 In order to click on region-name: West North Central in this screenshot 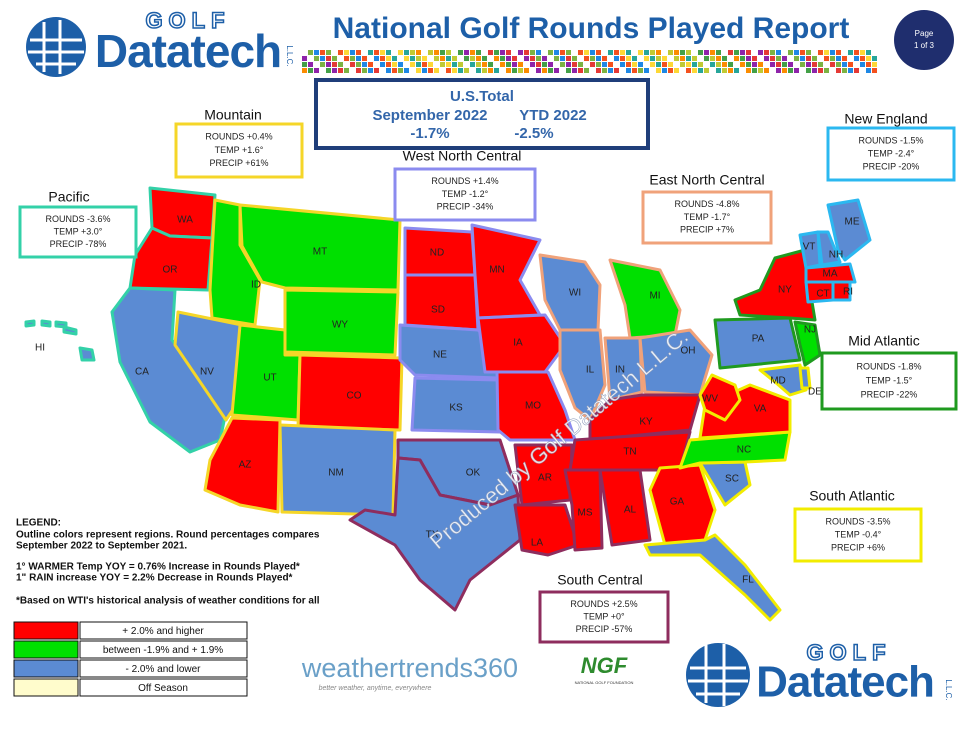, I will do `click(462, 156)`.